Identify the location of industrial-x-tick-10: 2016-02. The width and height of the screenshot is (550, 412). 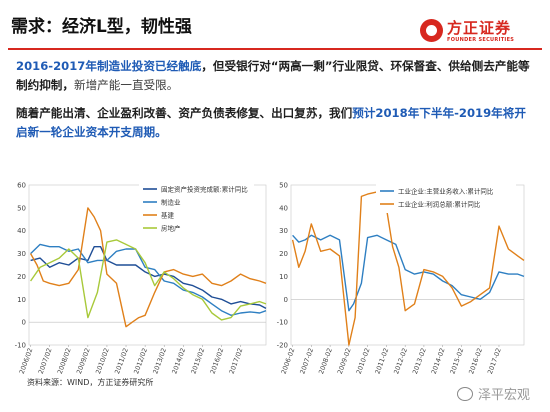
(475, 361).